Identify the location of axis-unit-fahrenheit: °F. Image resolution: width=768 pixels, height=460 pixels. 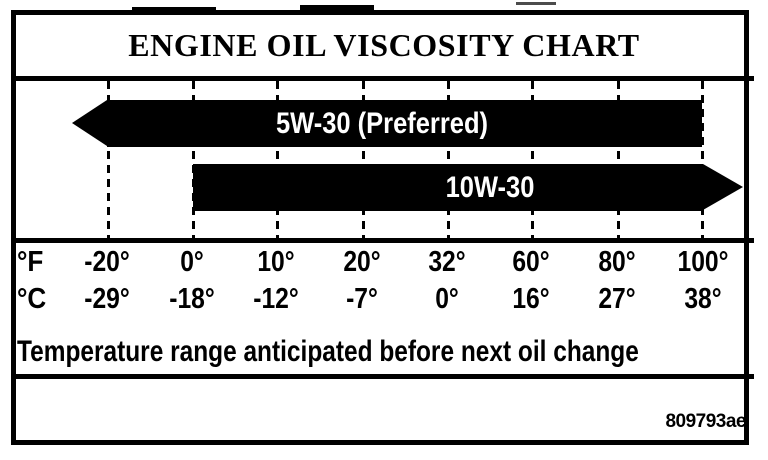
(30, 262).